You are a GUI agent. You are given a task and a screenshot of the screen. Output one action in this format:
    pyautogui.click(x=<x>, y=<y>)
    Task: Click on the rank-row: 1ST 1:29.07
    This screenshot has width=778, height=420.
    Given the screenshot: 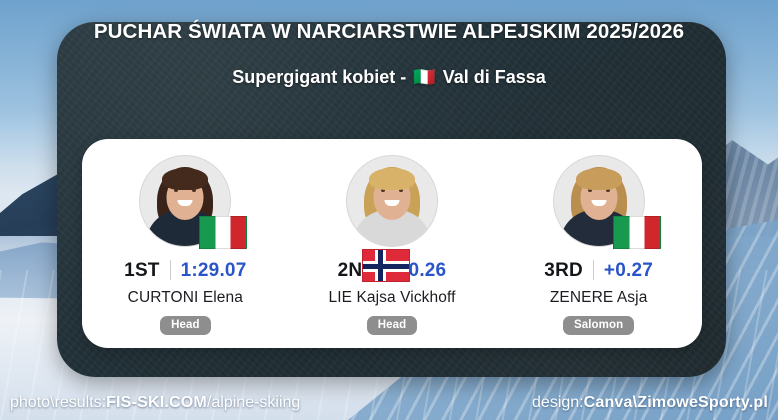 What is the action you would take?
    pyautogui.click(x=185, y=270)
    